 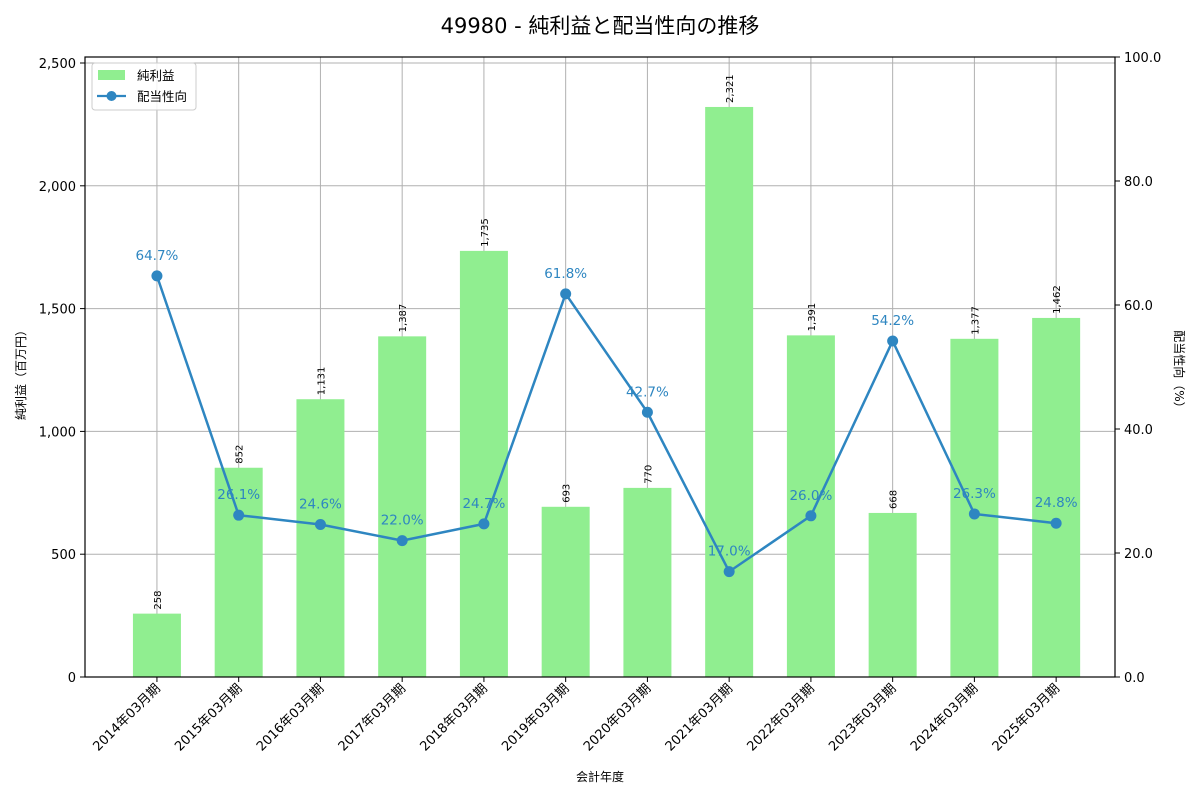 What do you see at coordinates (730, 88) in the screenshot?
I see `bar-value-label: 2,321` at bounding box center [730, 88].